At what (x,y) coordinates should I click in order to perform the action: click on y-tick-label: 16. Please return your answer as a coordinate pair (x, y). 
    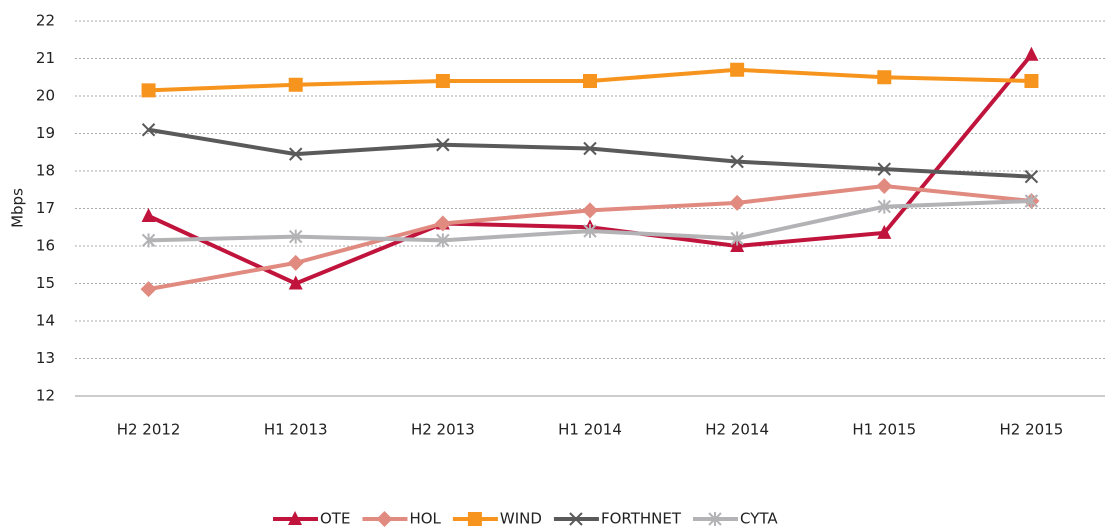
    Looking at the image, I should click on (45, 246).